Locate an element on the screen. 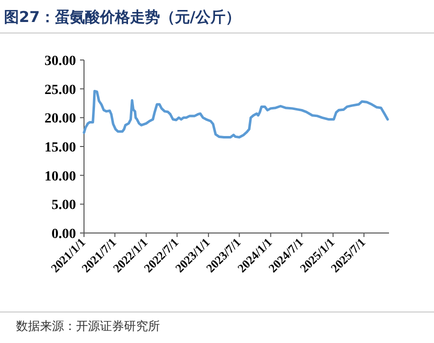 The width and height of the screenshot is (434, 343). y-tick-label: 30.00 is located at coordinates (60, 61).